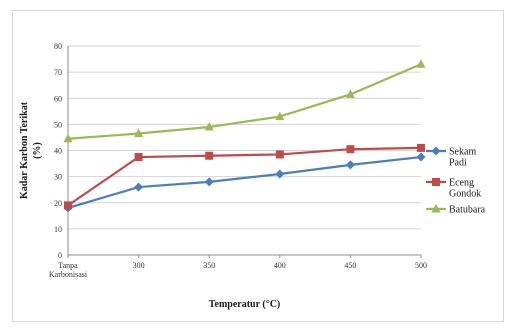  What do you see at coordinates (58, 203) in the screenshot?
I see `y-tick-label: 20` at bounding box center [58, 203].